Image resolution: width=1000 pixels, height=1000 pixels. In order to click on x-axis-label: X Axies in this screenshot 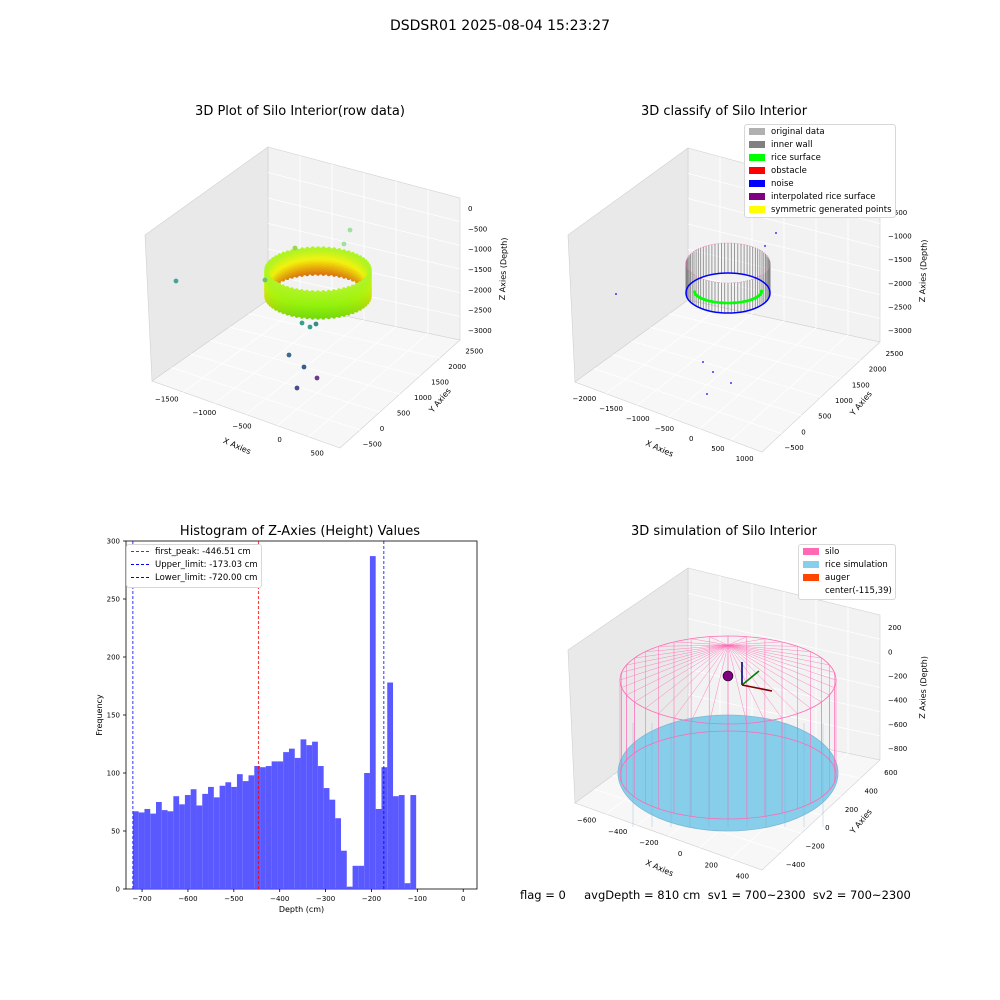, I will do `click(237, 446)`.